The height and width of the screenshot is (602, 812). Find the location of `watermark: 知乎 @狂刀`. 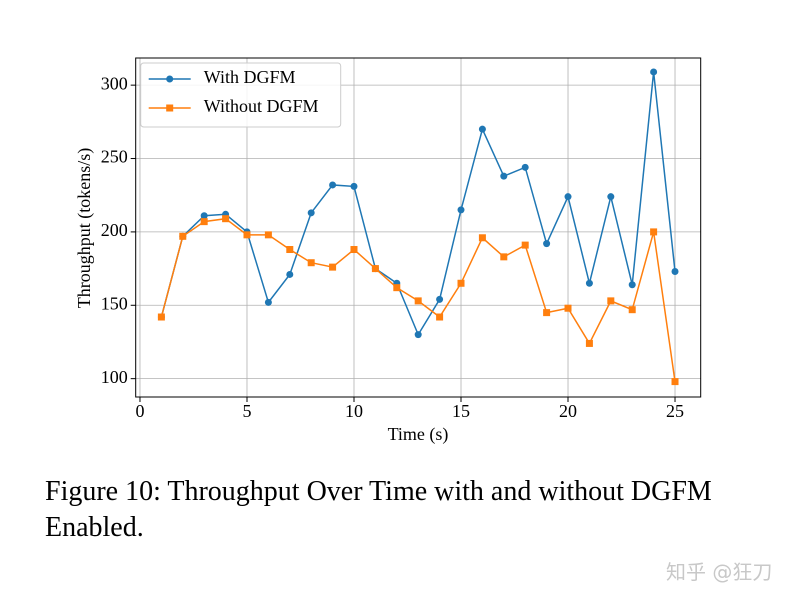

watermark: 知乎 @狂刀 is located at coordinates (719, 572).